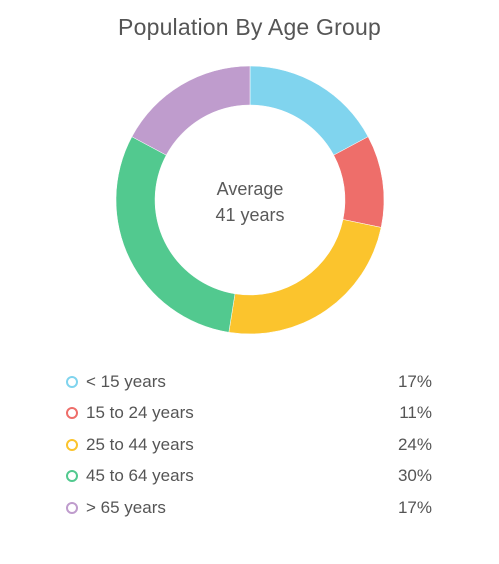 This screenshot has width=499, height=564. Describe the element at coordinates (249, 414) in the screenshot. I see `legend-item: 15 to 24 years 11%` at that location.